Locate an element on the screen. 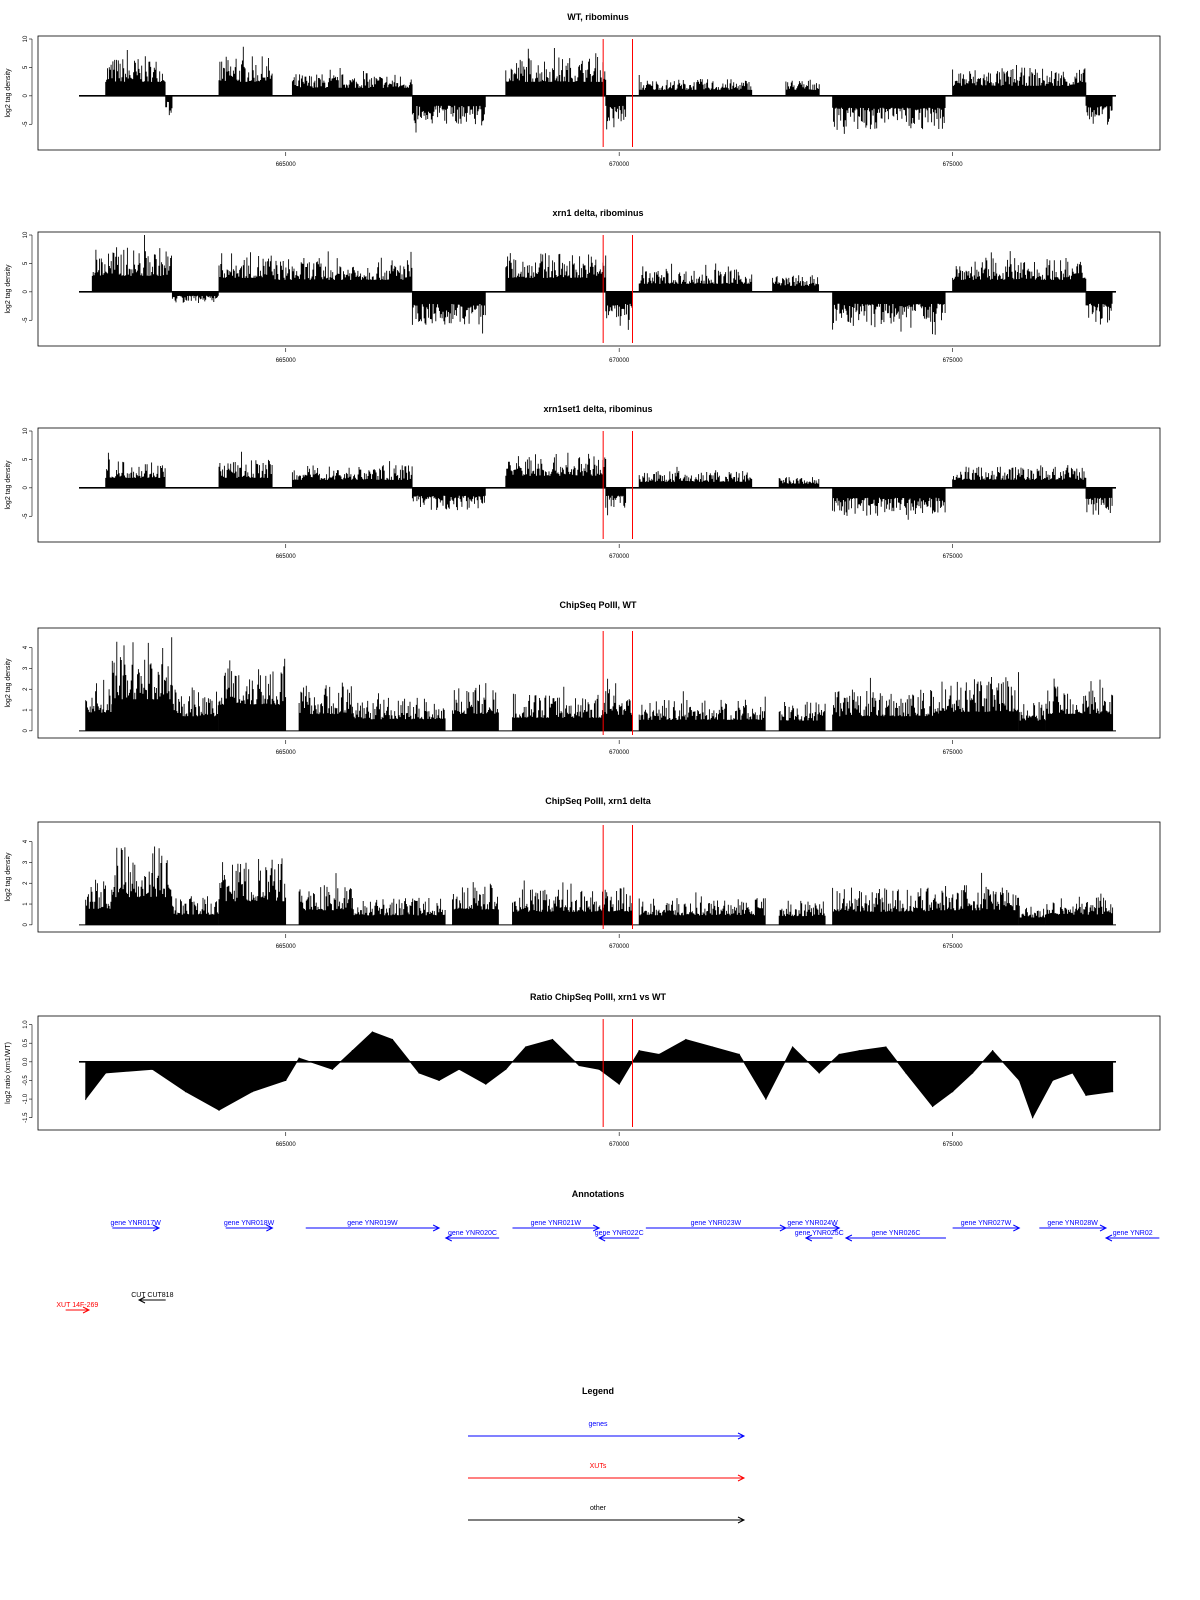 This screenshot has width=1200, height=1600. feature-label: gene YNR023W is located at coordinates (716, 1223).